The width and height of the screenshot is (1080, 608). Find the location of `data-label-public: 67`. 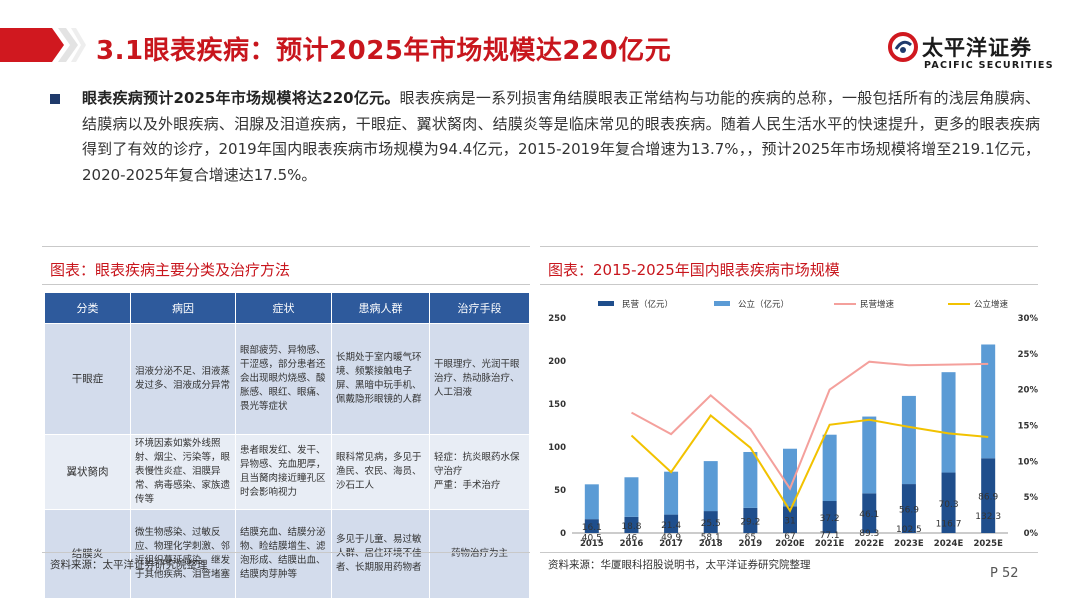

data-label-public: 67 is located at coordinates (789, 537).